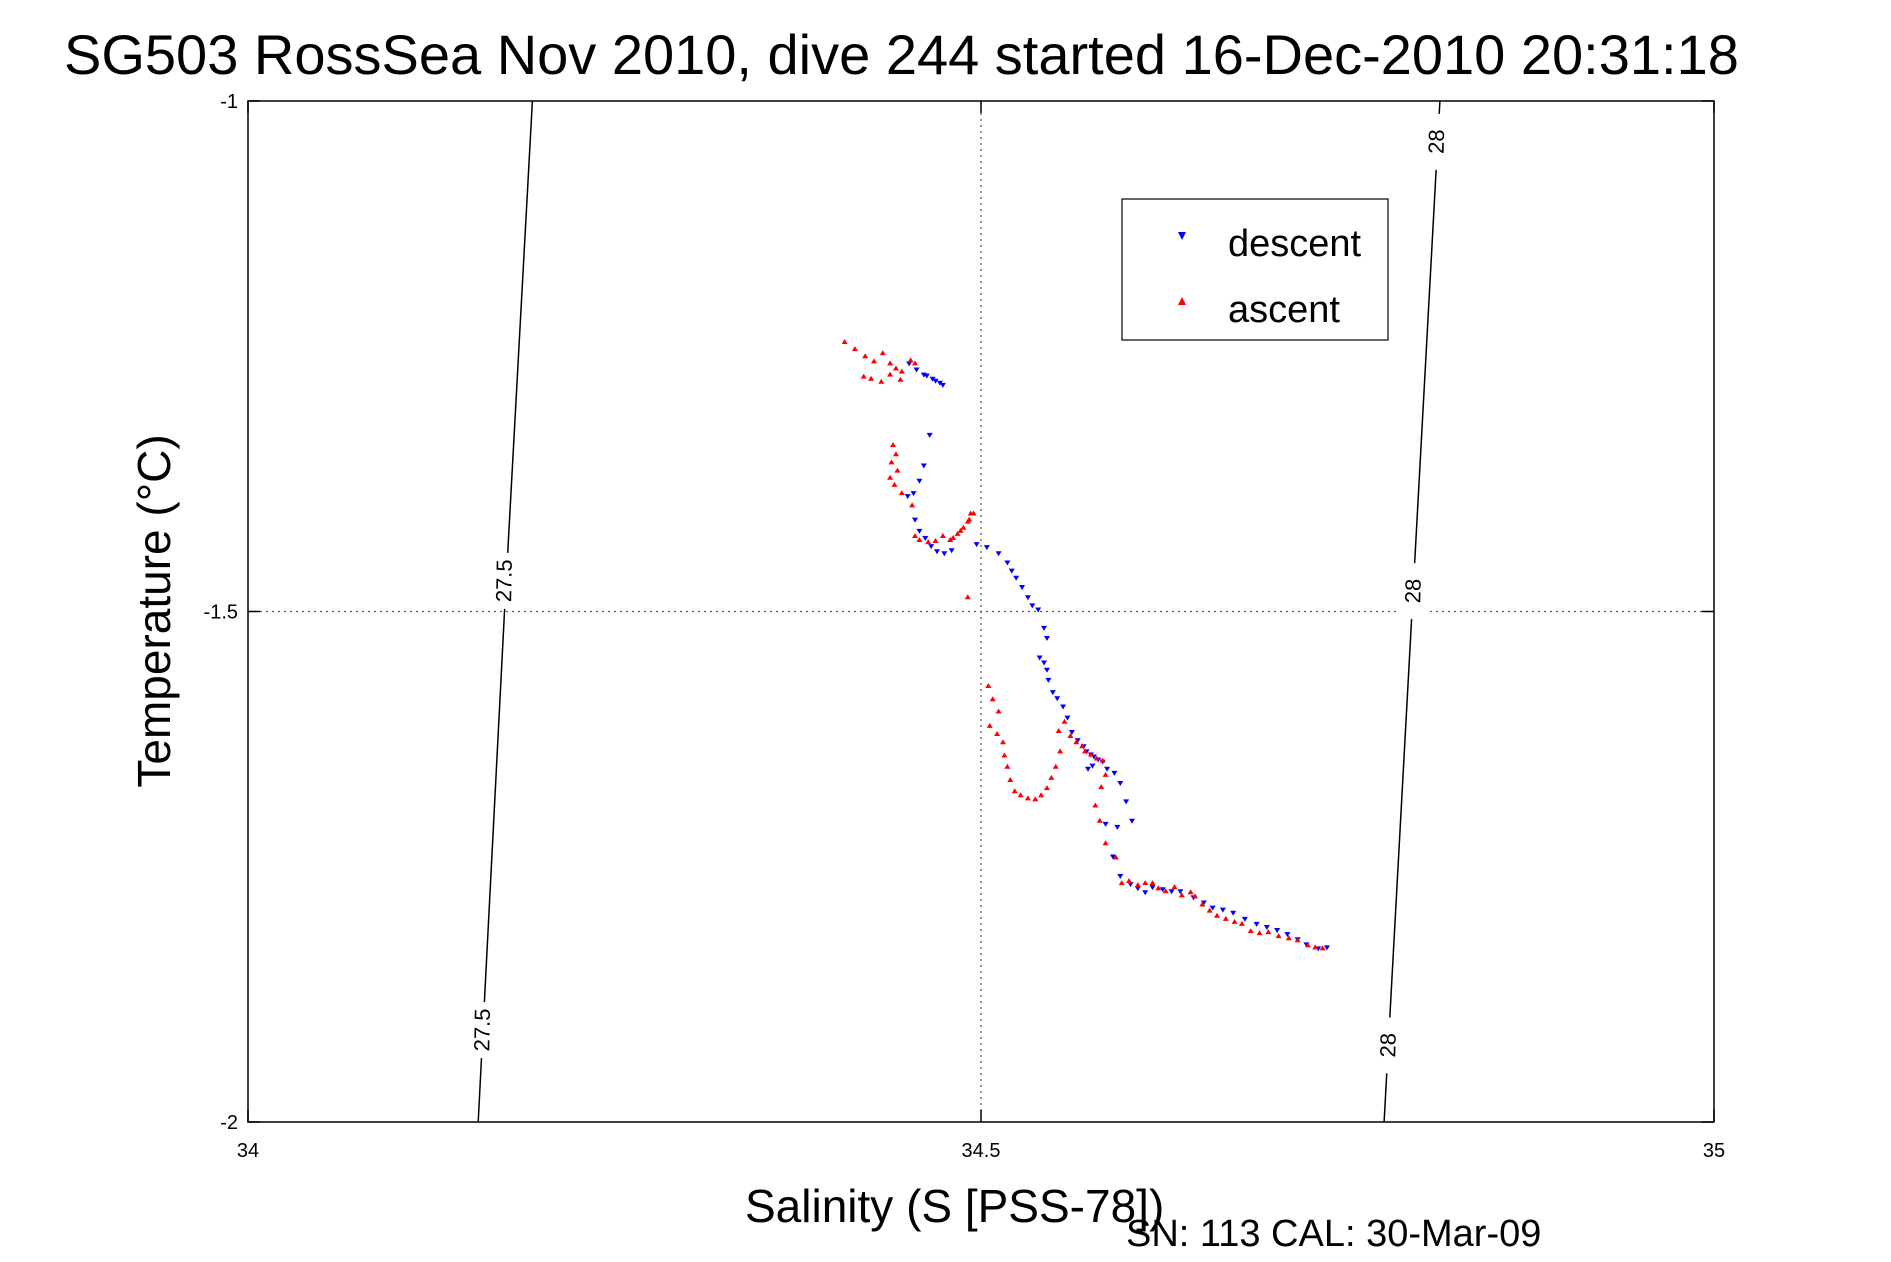  What do you see at coordinates (954, 1206) in the screenshot?
I see `x-axis-label: Salinity (S [PSS-78])` at bounding box center [954, 1206].